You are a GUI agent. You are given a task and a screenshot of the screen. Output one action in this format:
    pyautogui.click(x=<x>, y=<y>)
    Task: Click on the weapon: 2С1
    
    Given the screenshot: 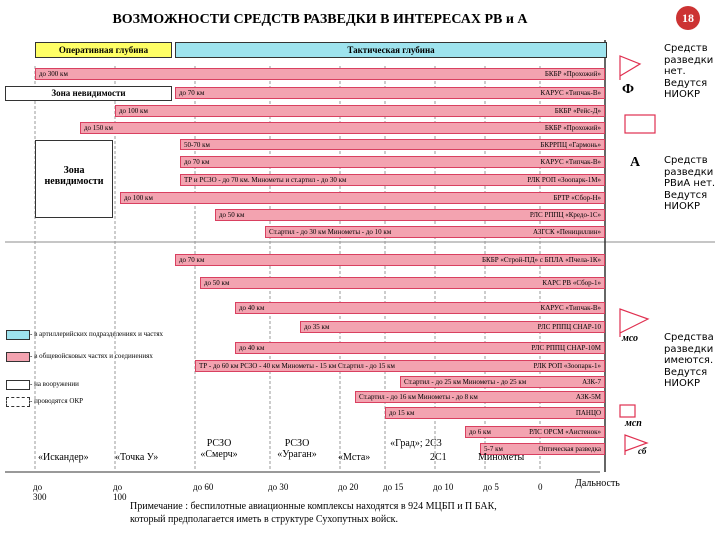 What is the action you would take?
    pyautogui.click(x=438, y=457)
    